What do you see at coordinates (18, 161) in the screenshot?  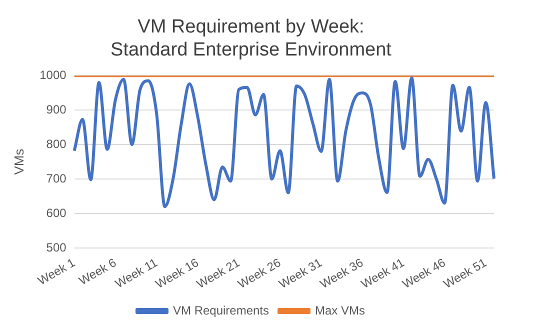 I see `y-axis-title: VMs` at bounding box center [18, 161].